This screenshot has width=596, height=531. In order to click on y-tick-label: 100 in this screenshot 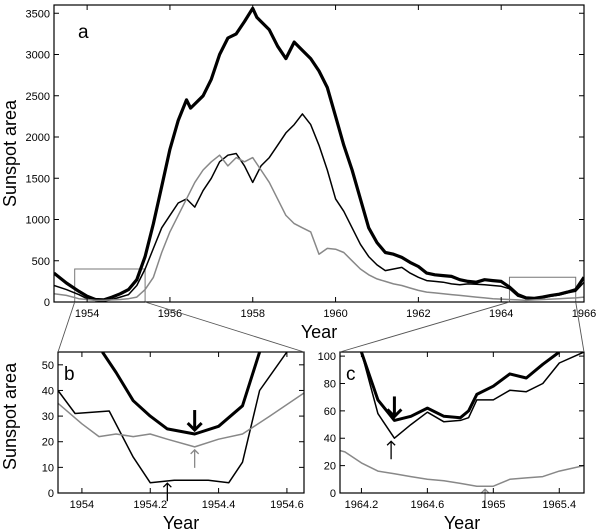, I will do `click(327, 357)`.